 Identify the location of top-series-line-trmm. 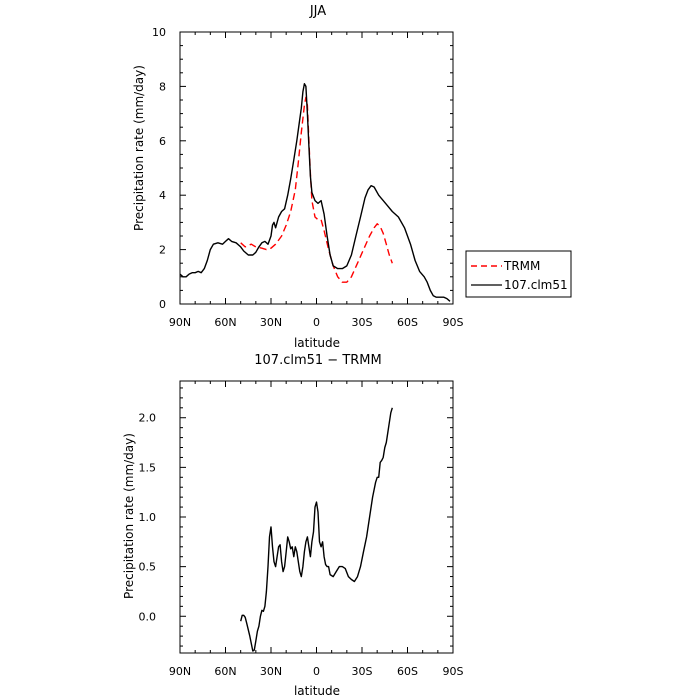
(316, 189).